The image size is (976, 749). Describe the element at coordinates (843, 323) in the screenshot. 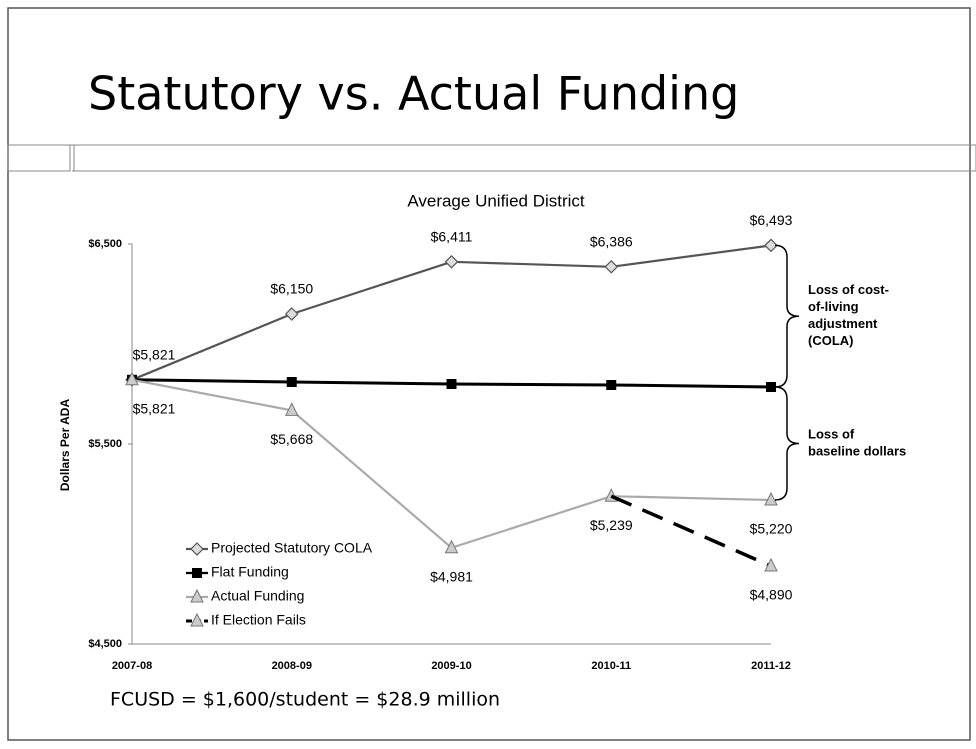

I see `annotation: adjustment` at that location.